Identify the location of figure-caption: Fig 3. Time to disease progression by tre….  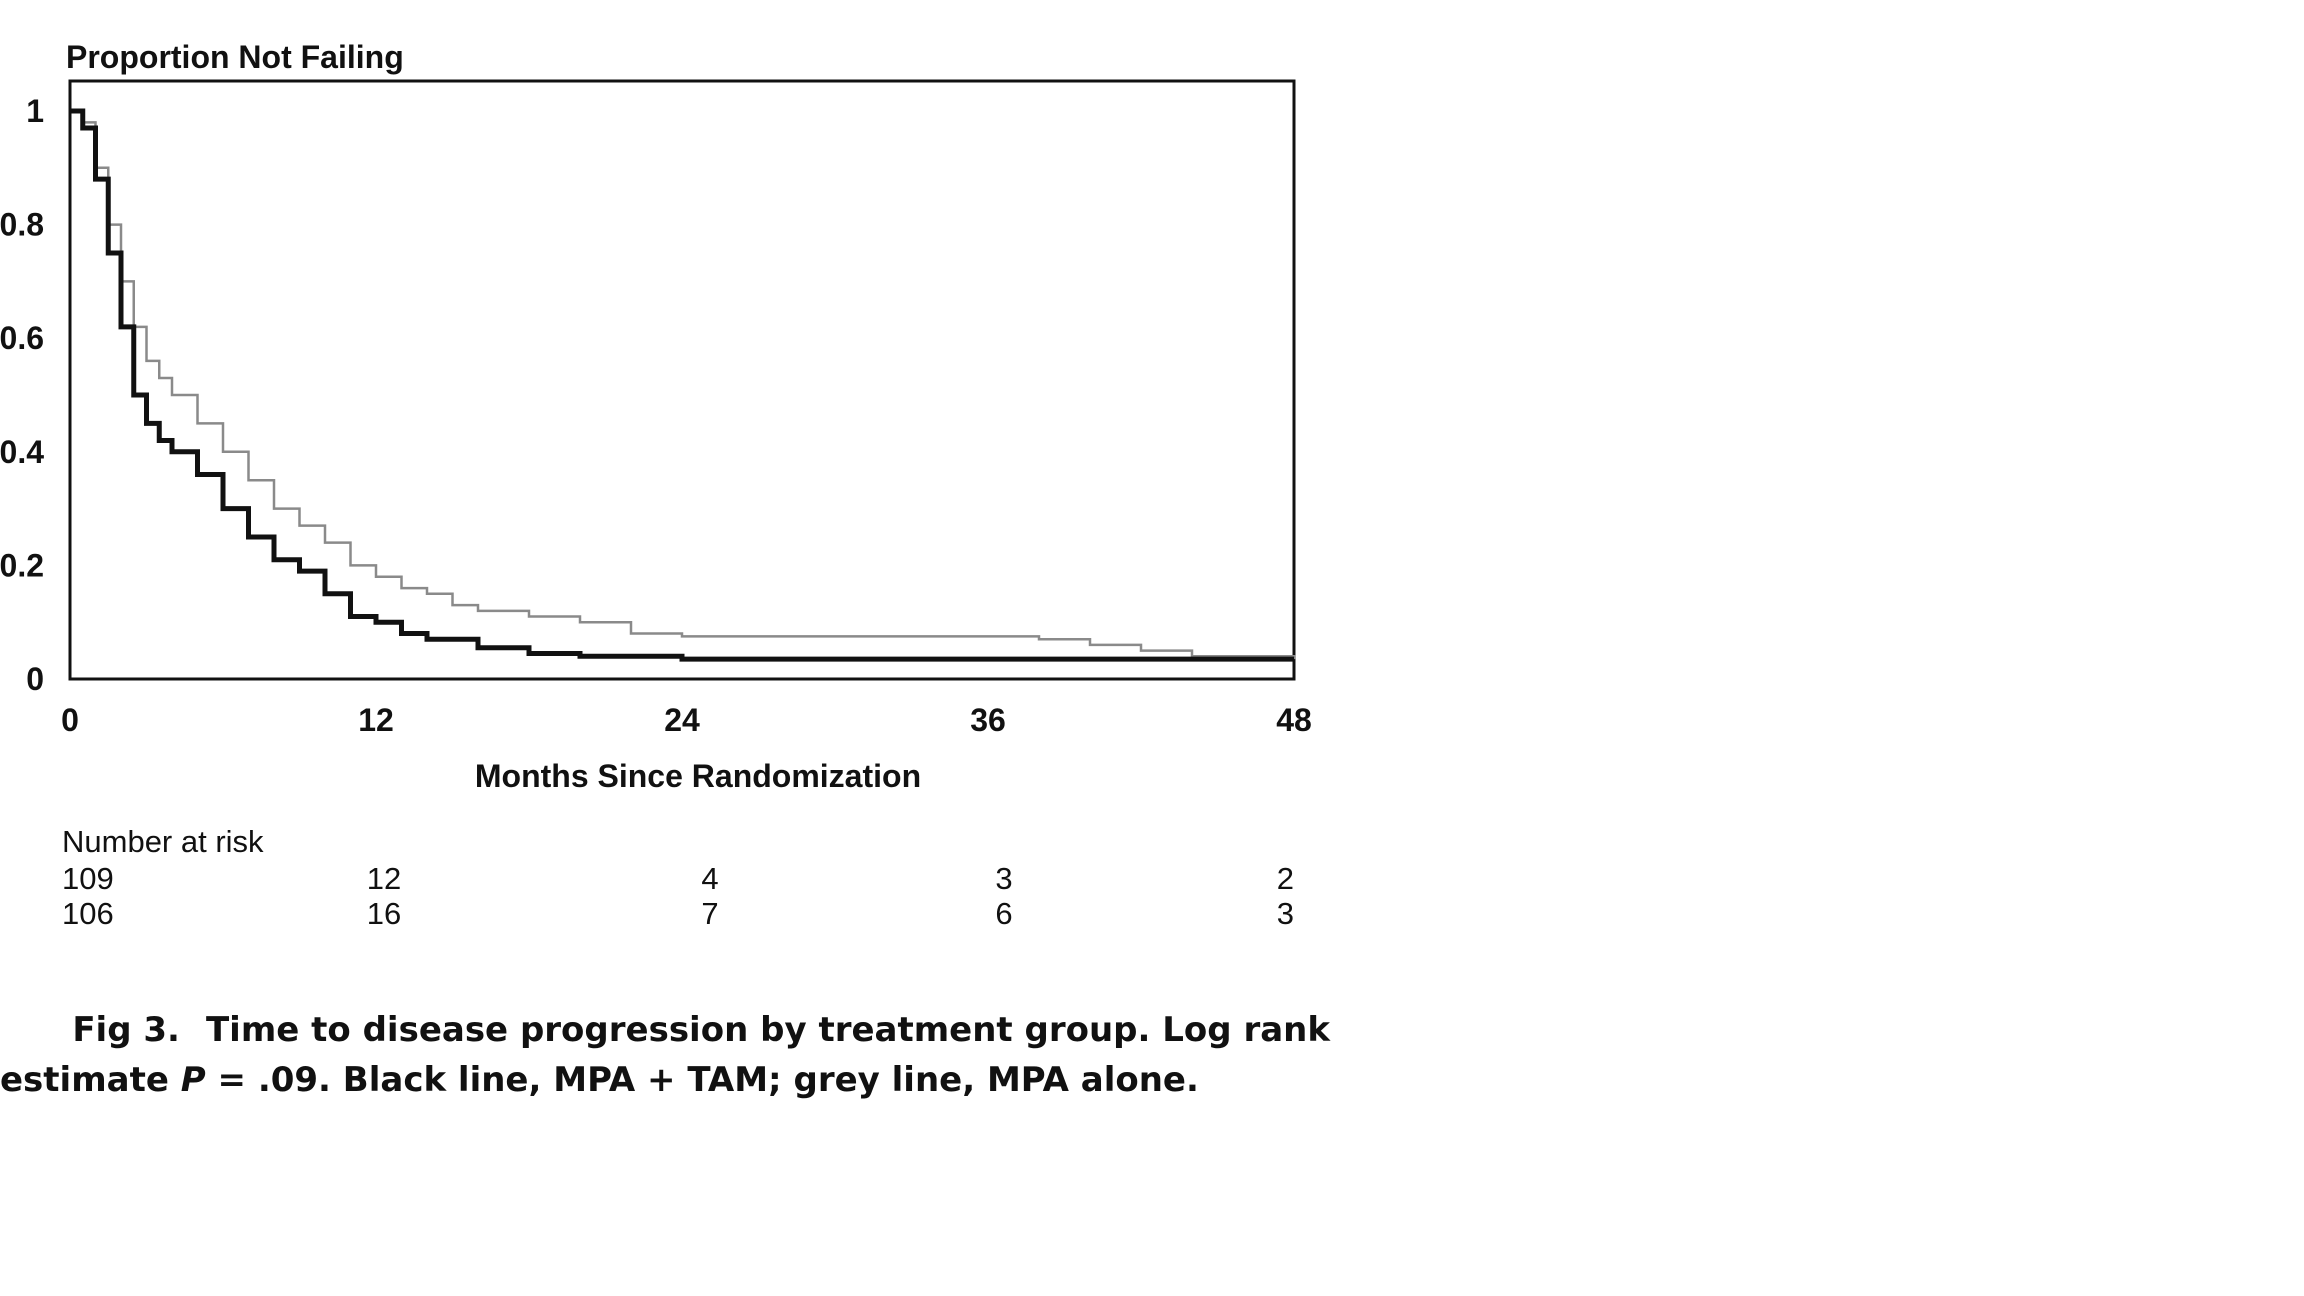
(665, 1055).